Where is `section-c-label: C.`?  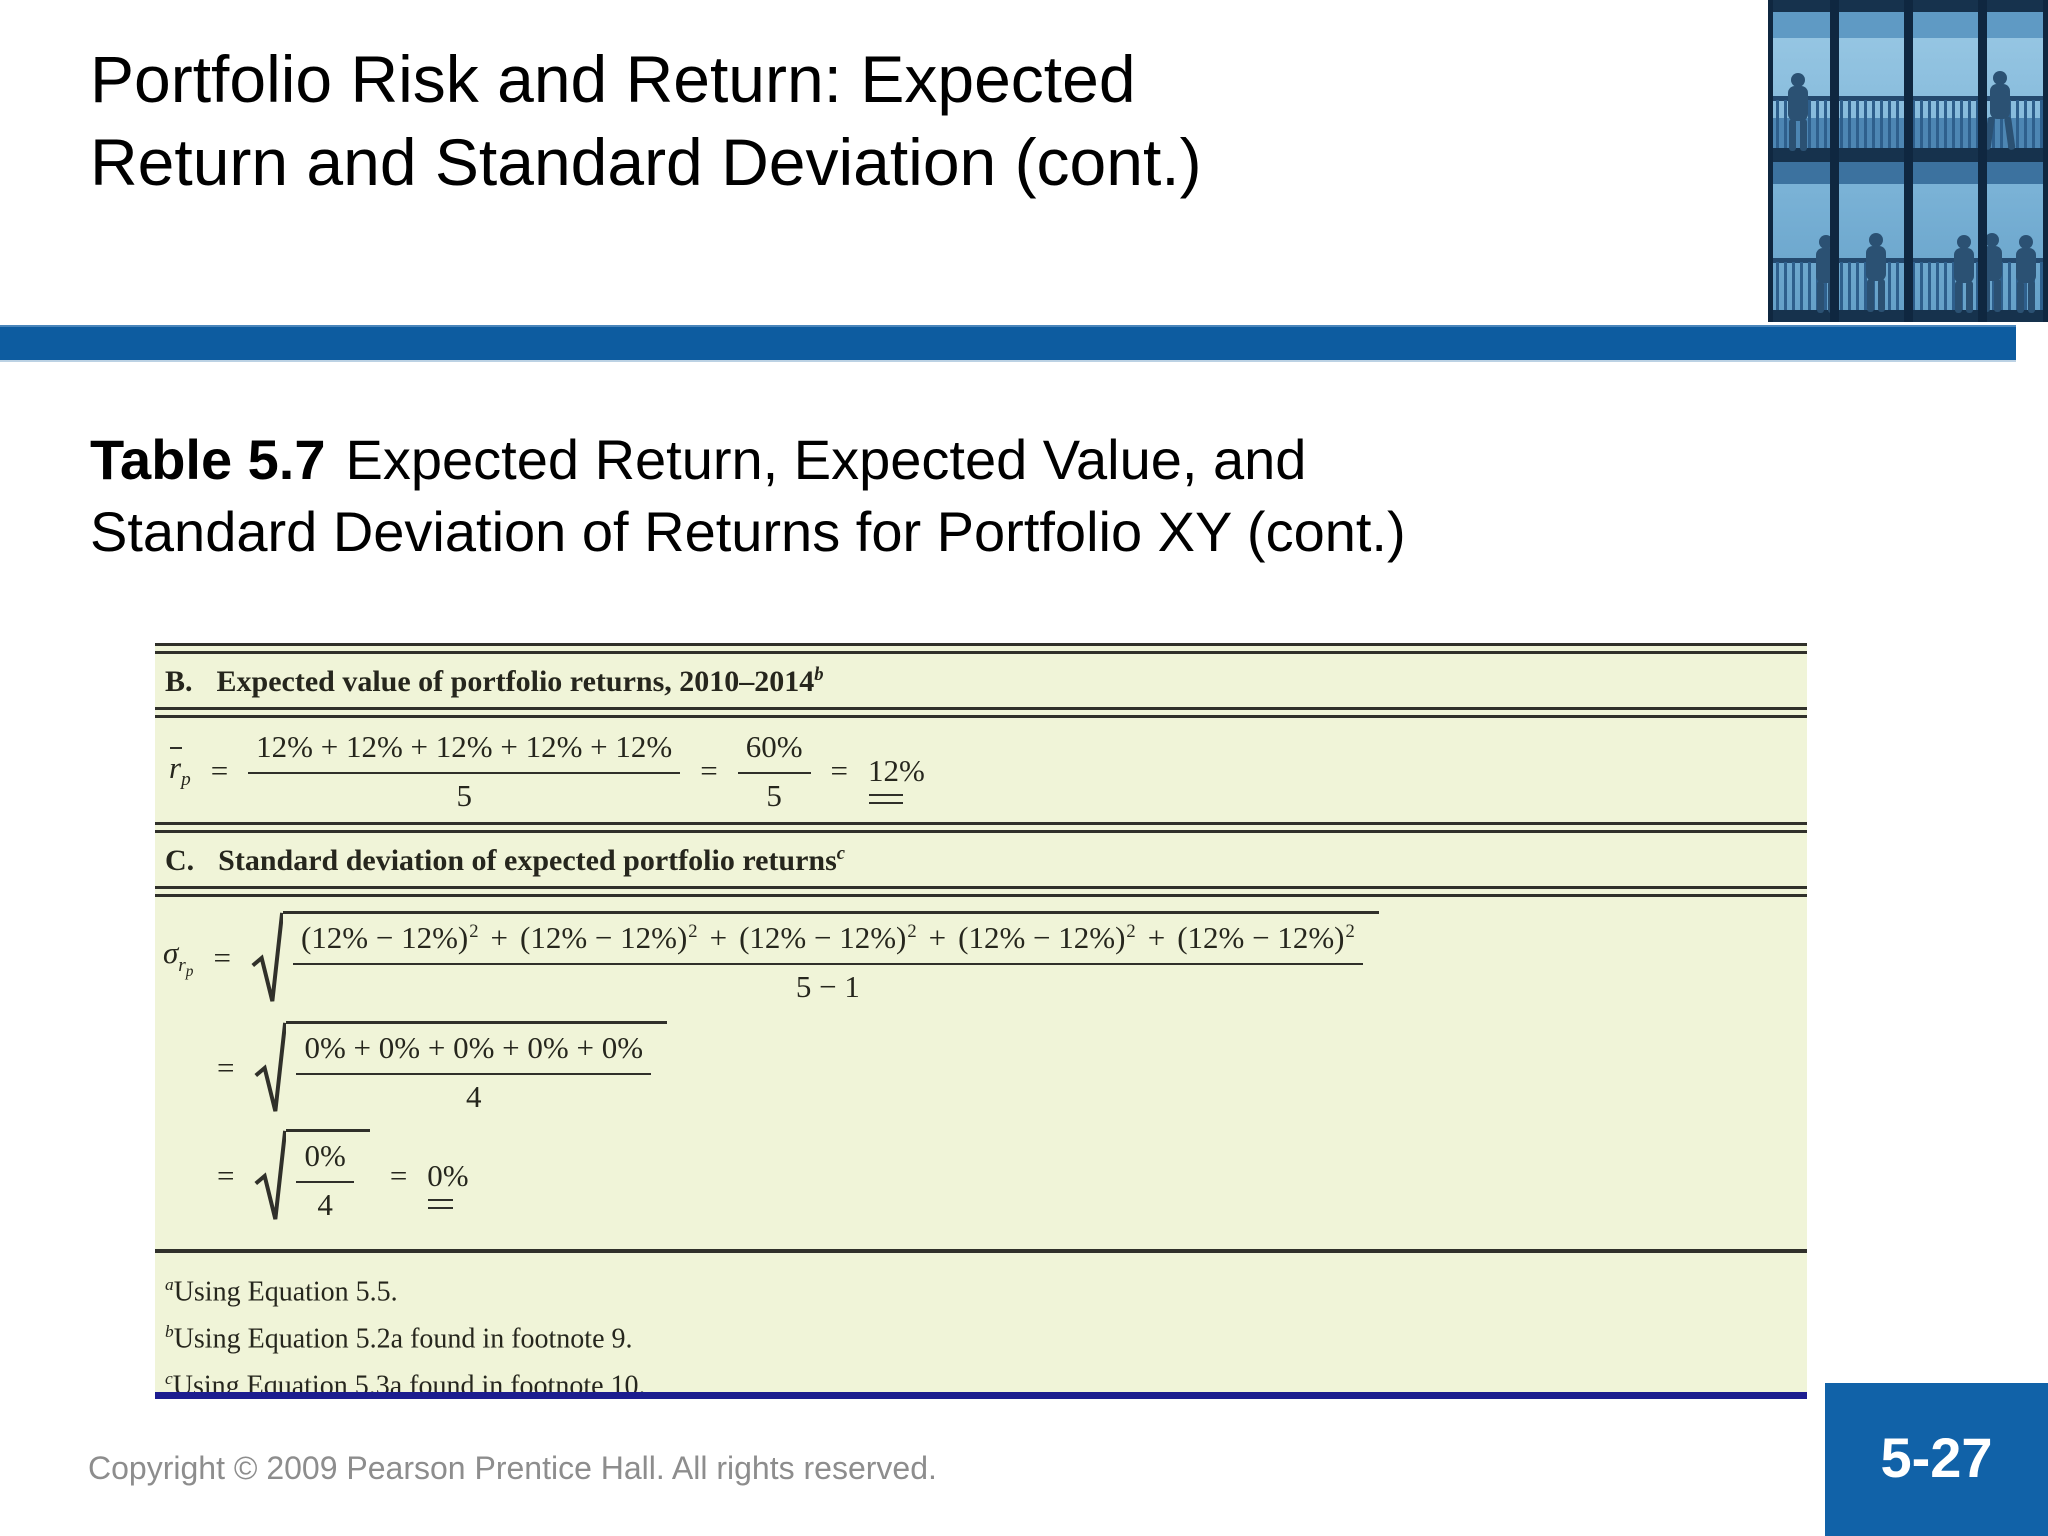
section-c-label: C. is located at coordinates (180, 860).